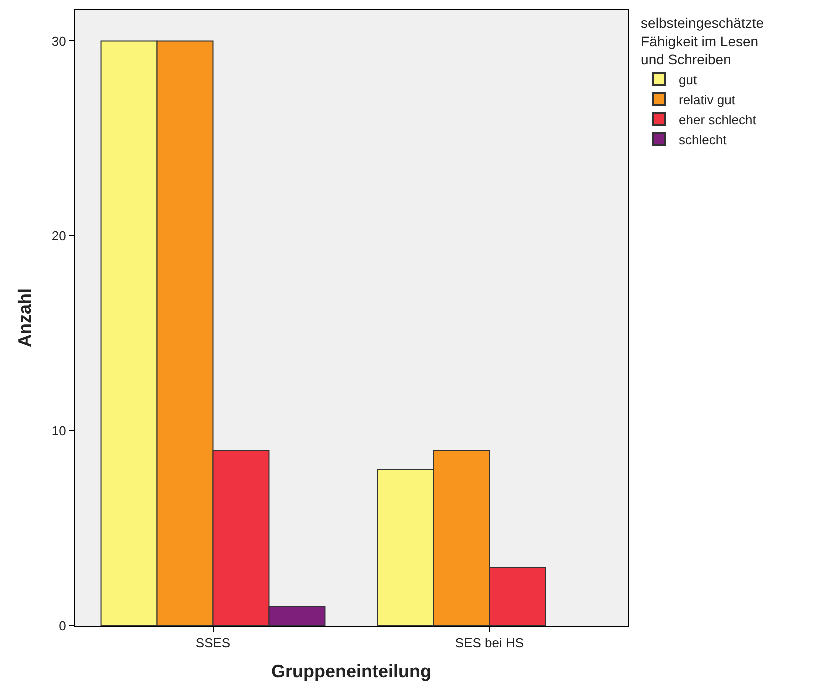 The image size is (828, 693). Describe the element at coordinates (59, 236) in the screenshot. I see `y-tick-label: 20` at that location.